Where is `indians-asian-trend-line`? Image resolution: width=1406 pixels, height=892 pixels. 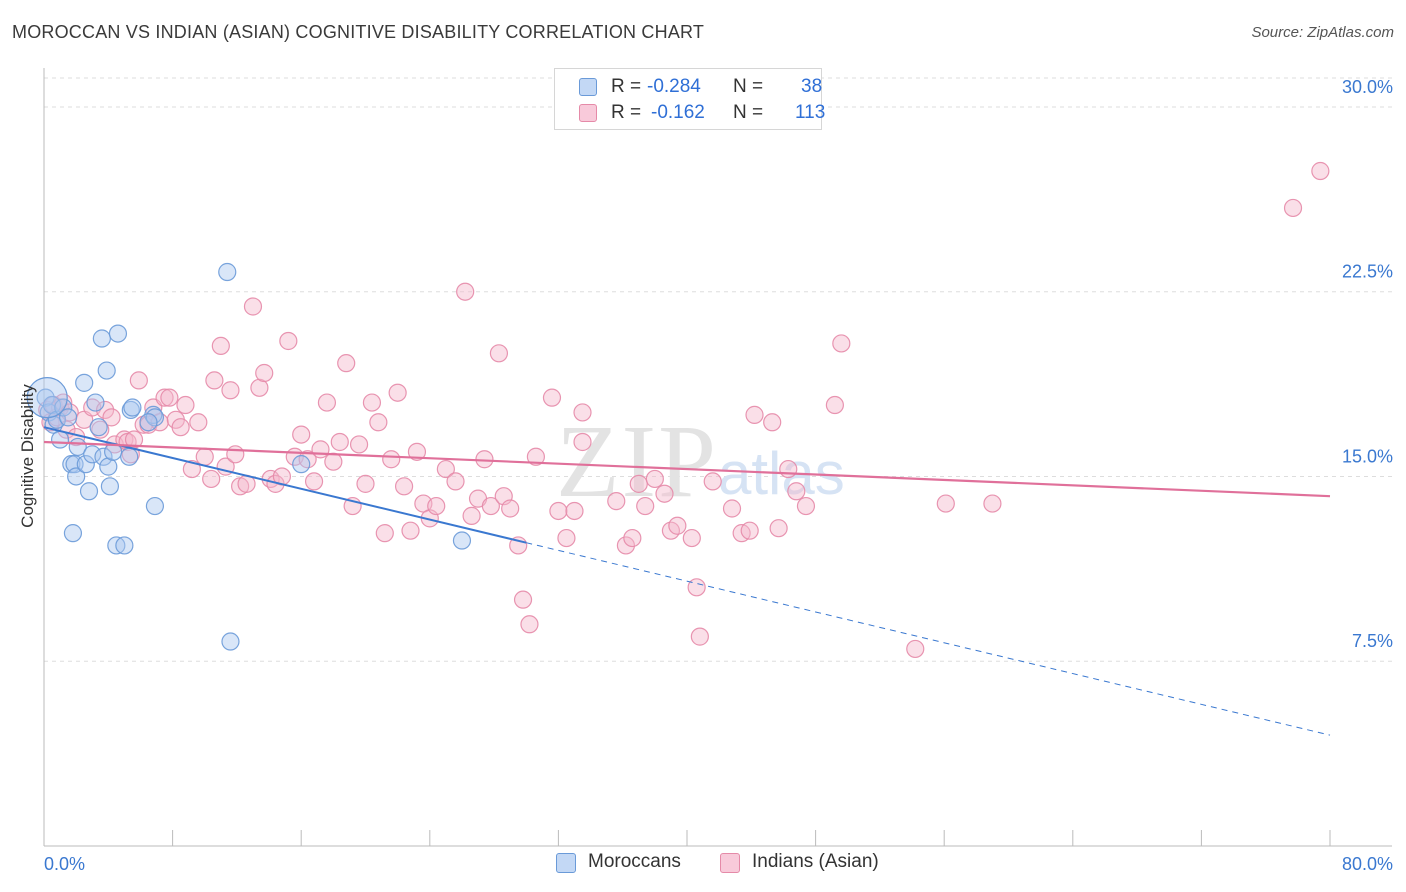 indians-asian-trend-line is located at coordinates (687, 469).